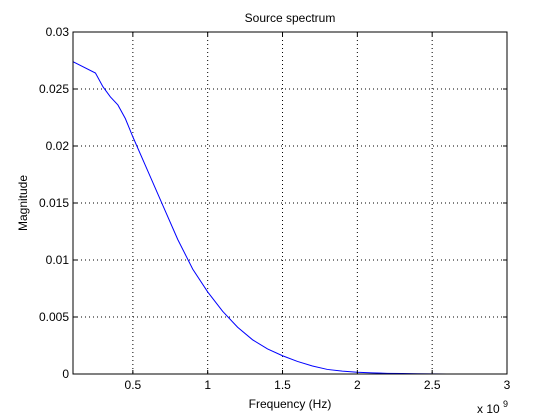 Image resolution: width=560 pixels, height=420 pixels. I want to click on x-multiplier-exponent: 9, so click(505, 404).